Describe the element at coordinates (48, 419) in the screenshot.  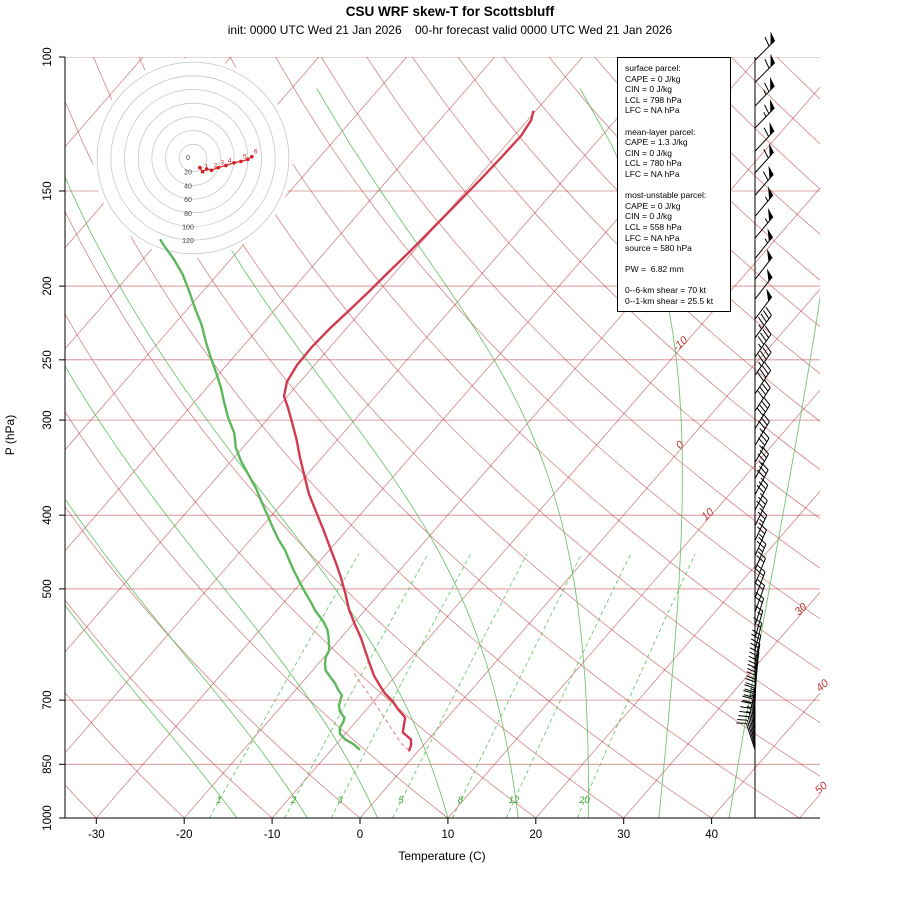
I see `y-tick-label: 300` at that location.